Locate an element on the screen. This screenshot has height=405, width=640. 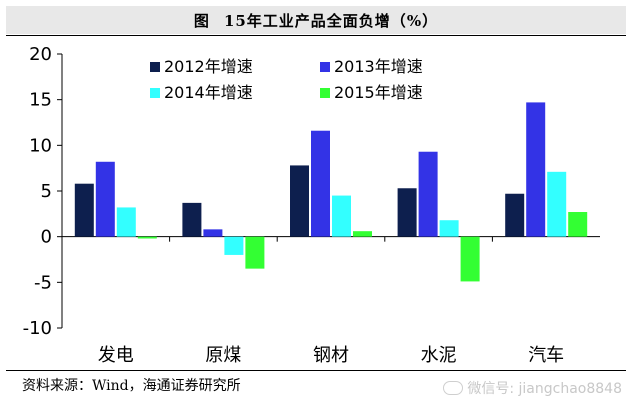
y-tick-label: -10 is located at coordinates (37, 328).